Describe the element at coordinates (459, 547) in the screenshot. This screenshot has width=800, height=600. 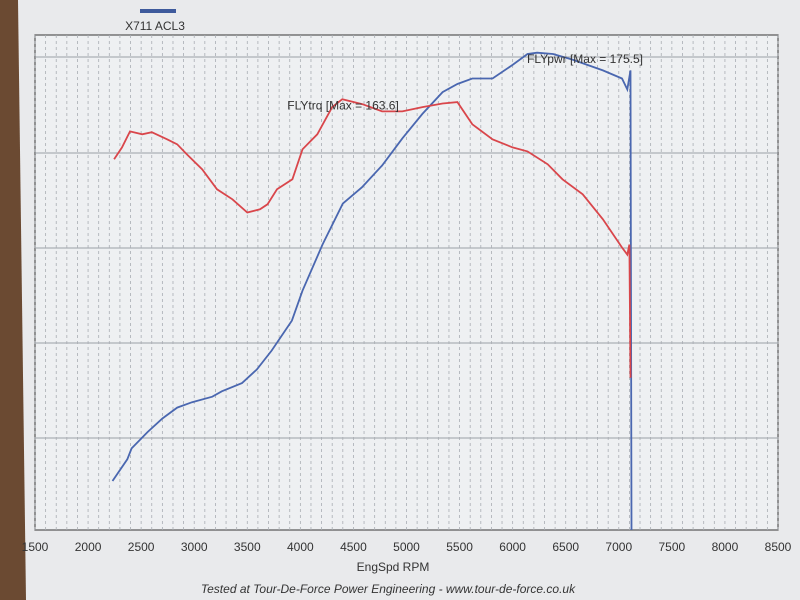
I see `x-tick-label: 5500` at that location.